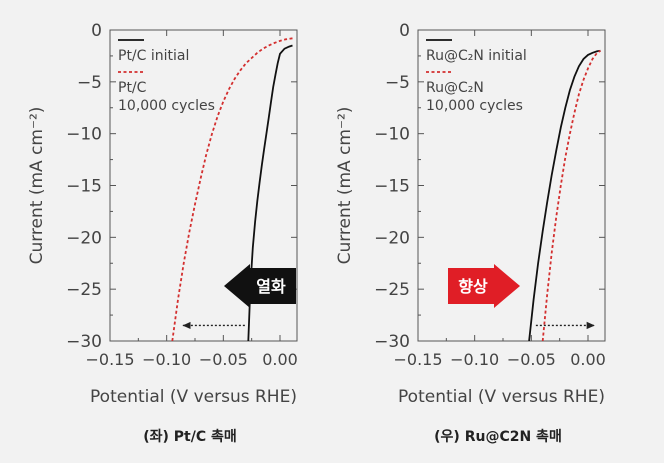 This screenshot has width=664, height=463. Describe the element at coordinates (166, 106) in the screenshot. I see `left-legend-label-1b: 10,000 cycles` at that location.